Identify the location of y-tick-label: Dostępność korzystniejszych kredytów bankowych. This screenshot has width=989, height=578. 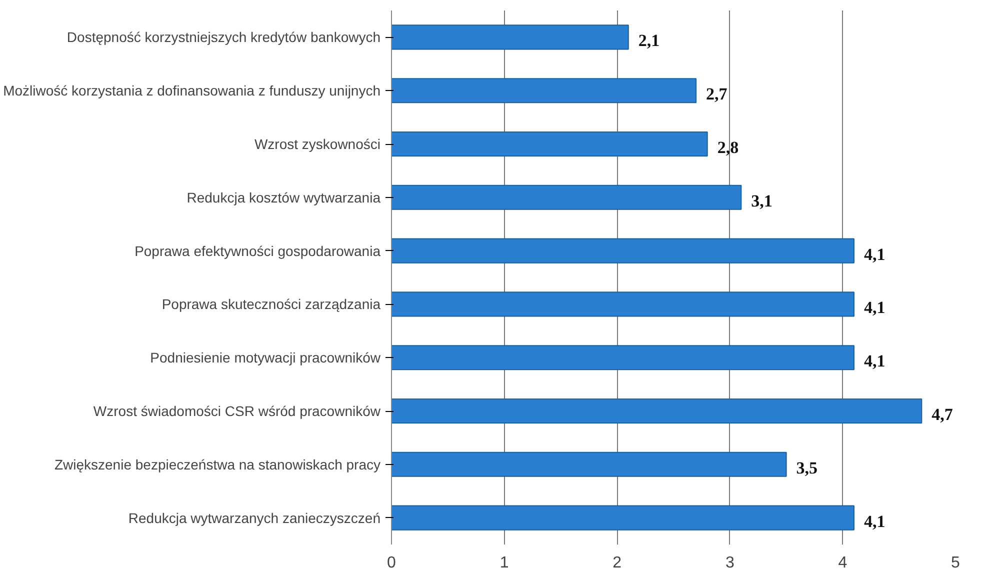
(223, 37).